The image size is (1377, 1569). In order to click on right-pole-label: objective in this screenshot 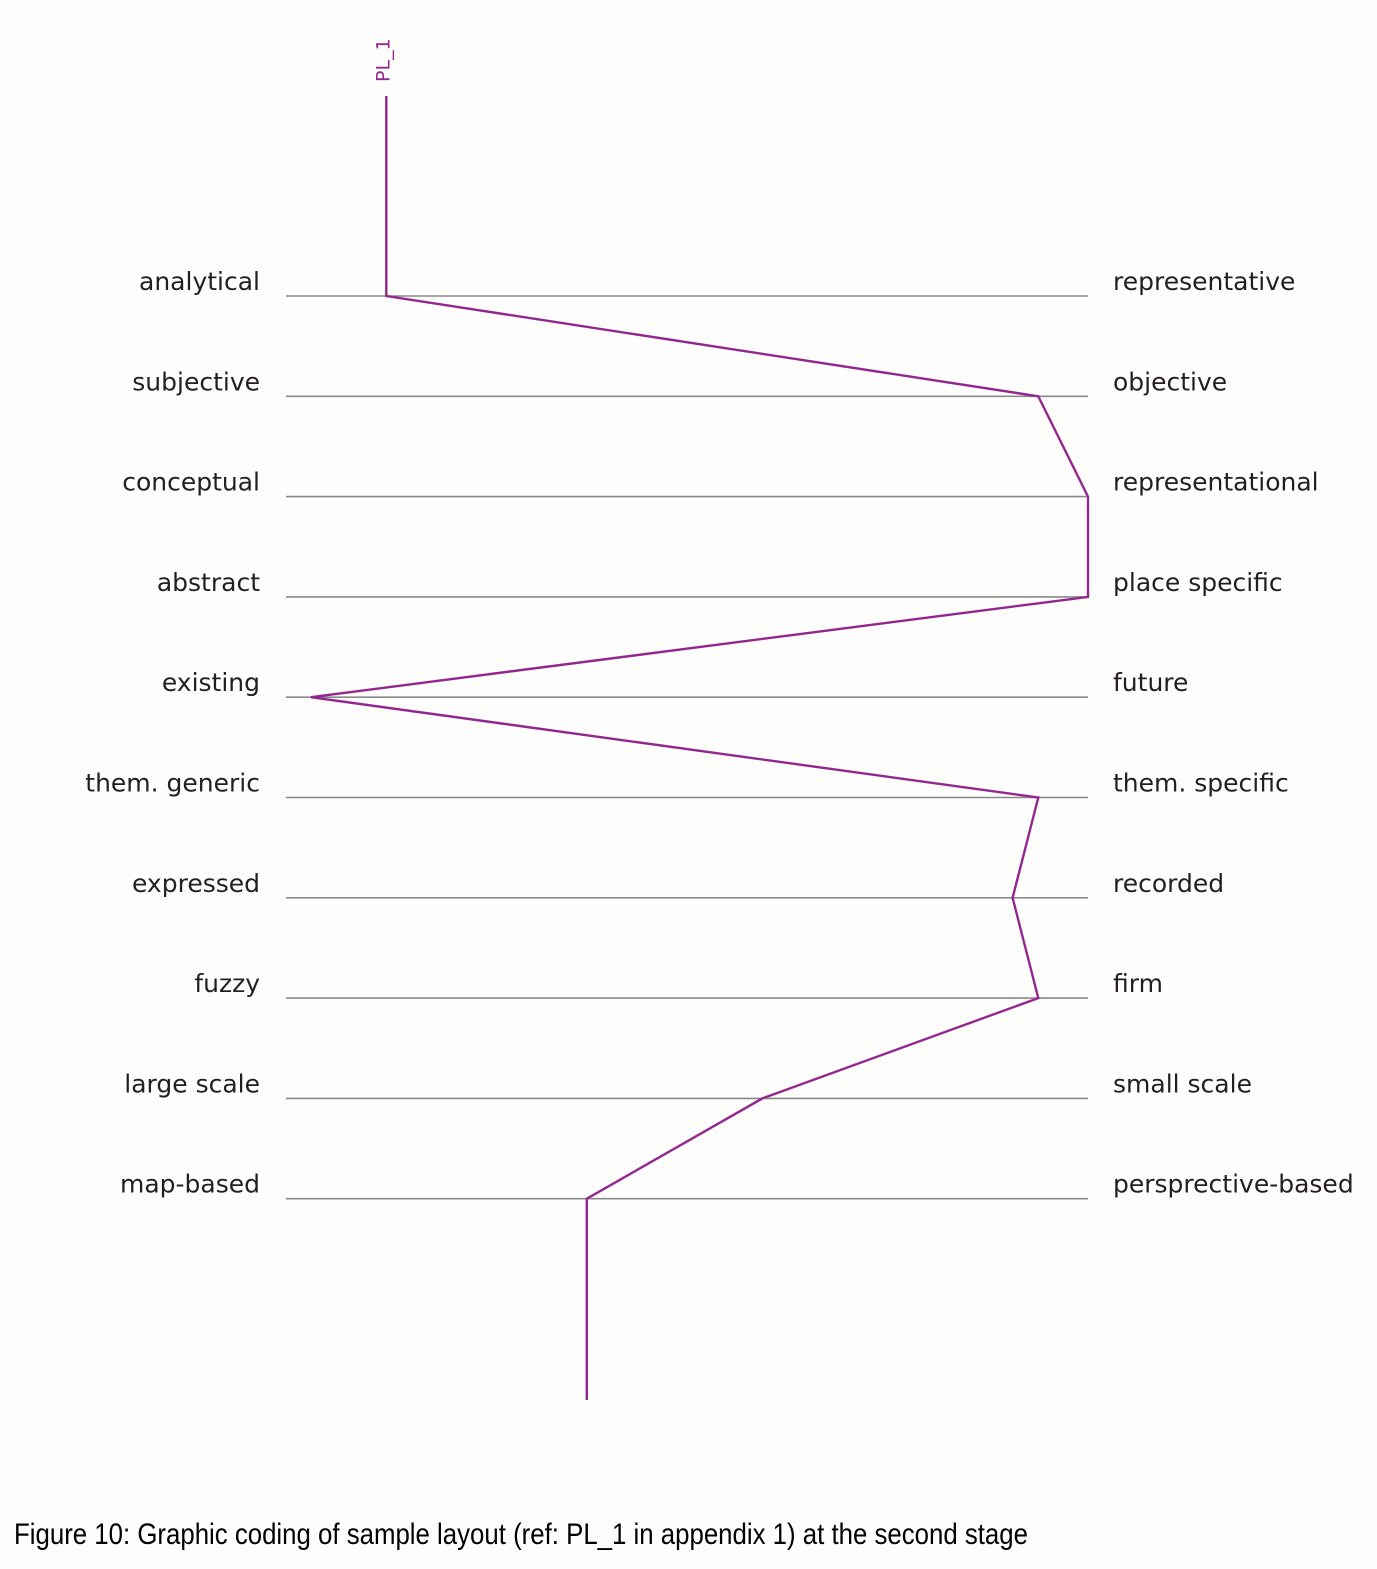, I will do `click(1170, 381)`.